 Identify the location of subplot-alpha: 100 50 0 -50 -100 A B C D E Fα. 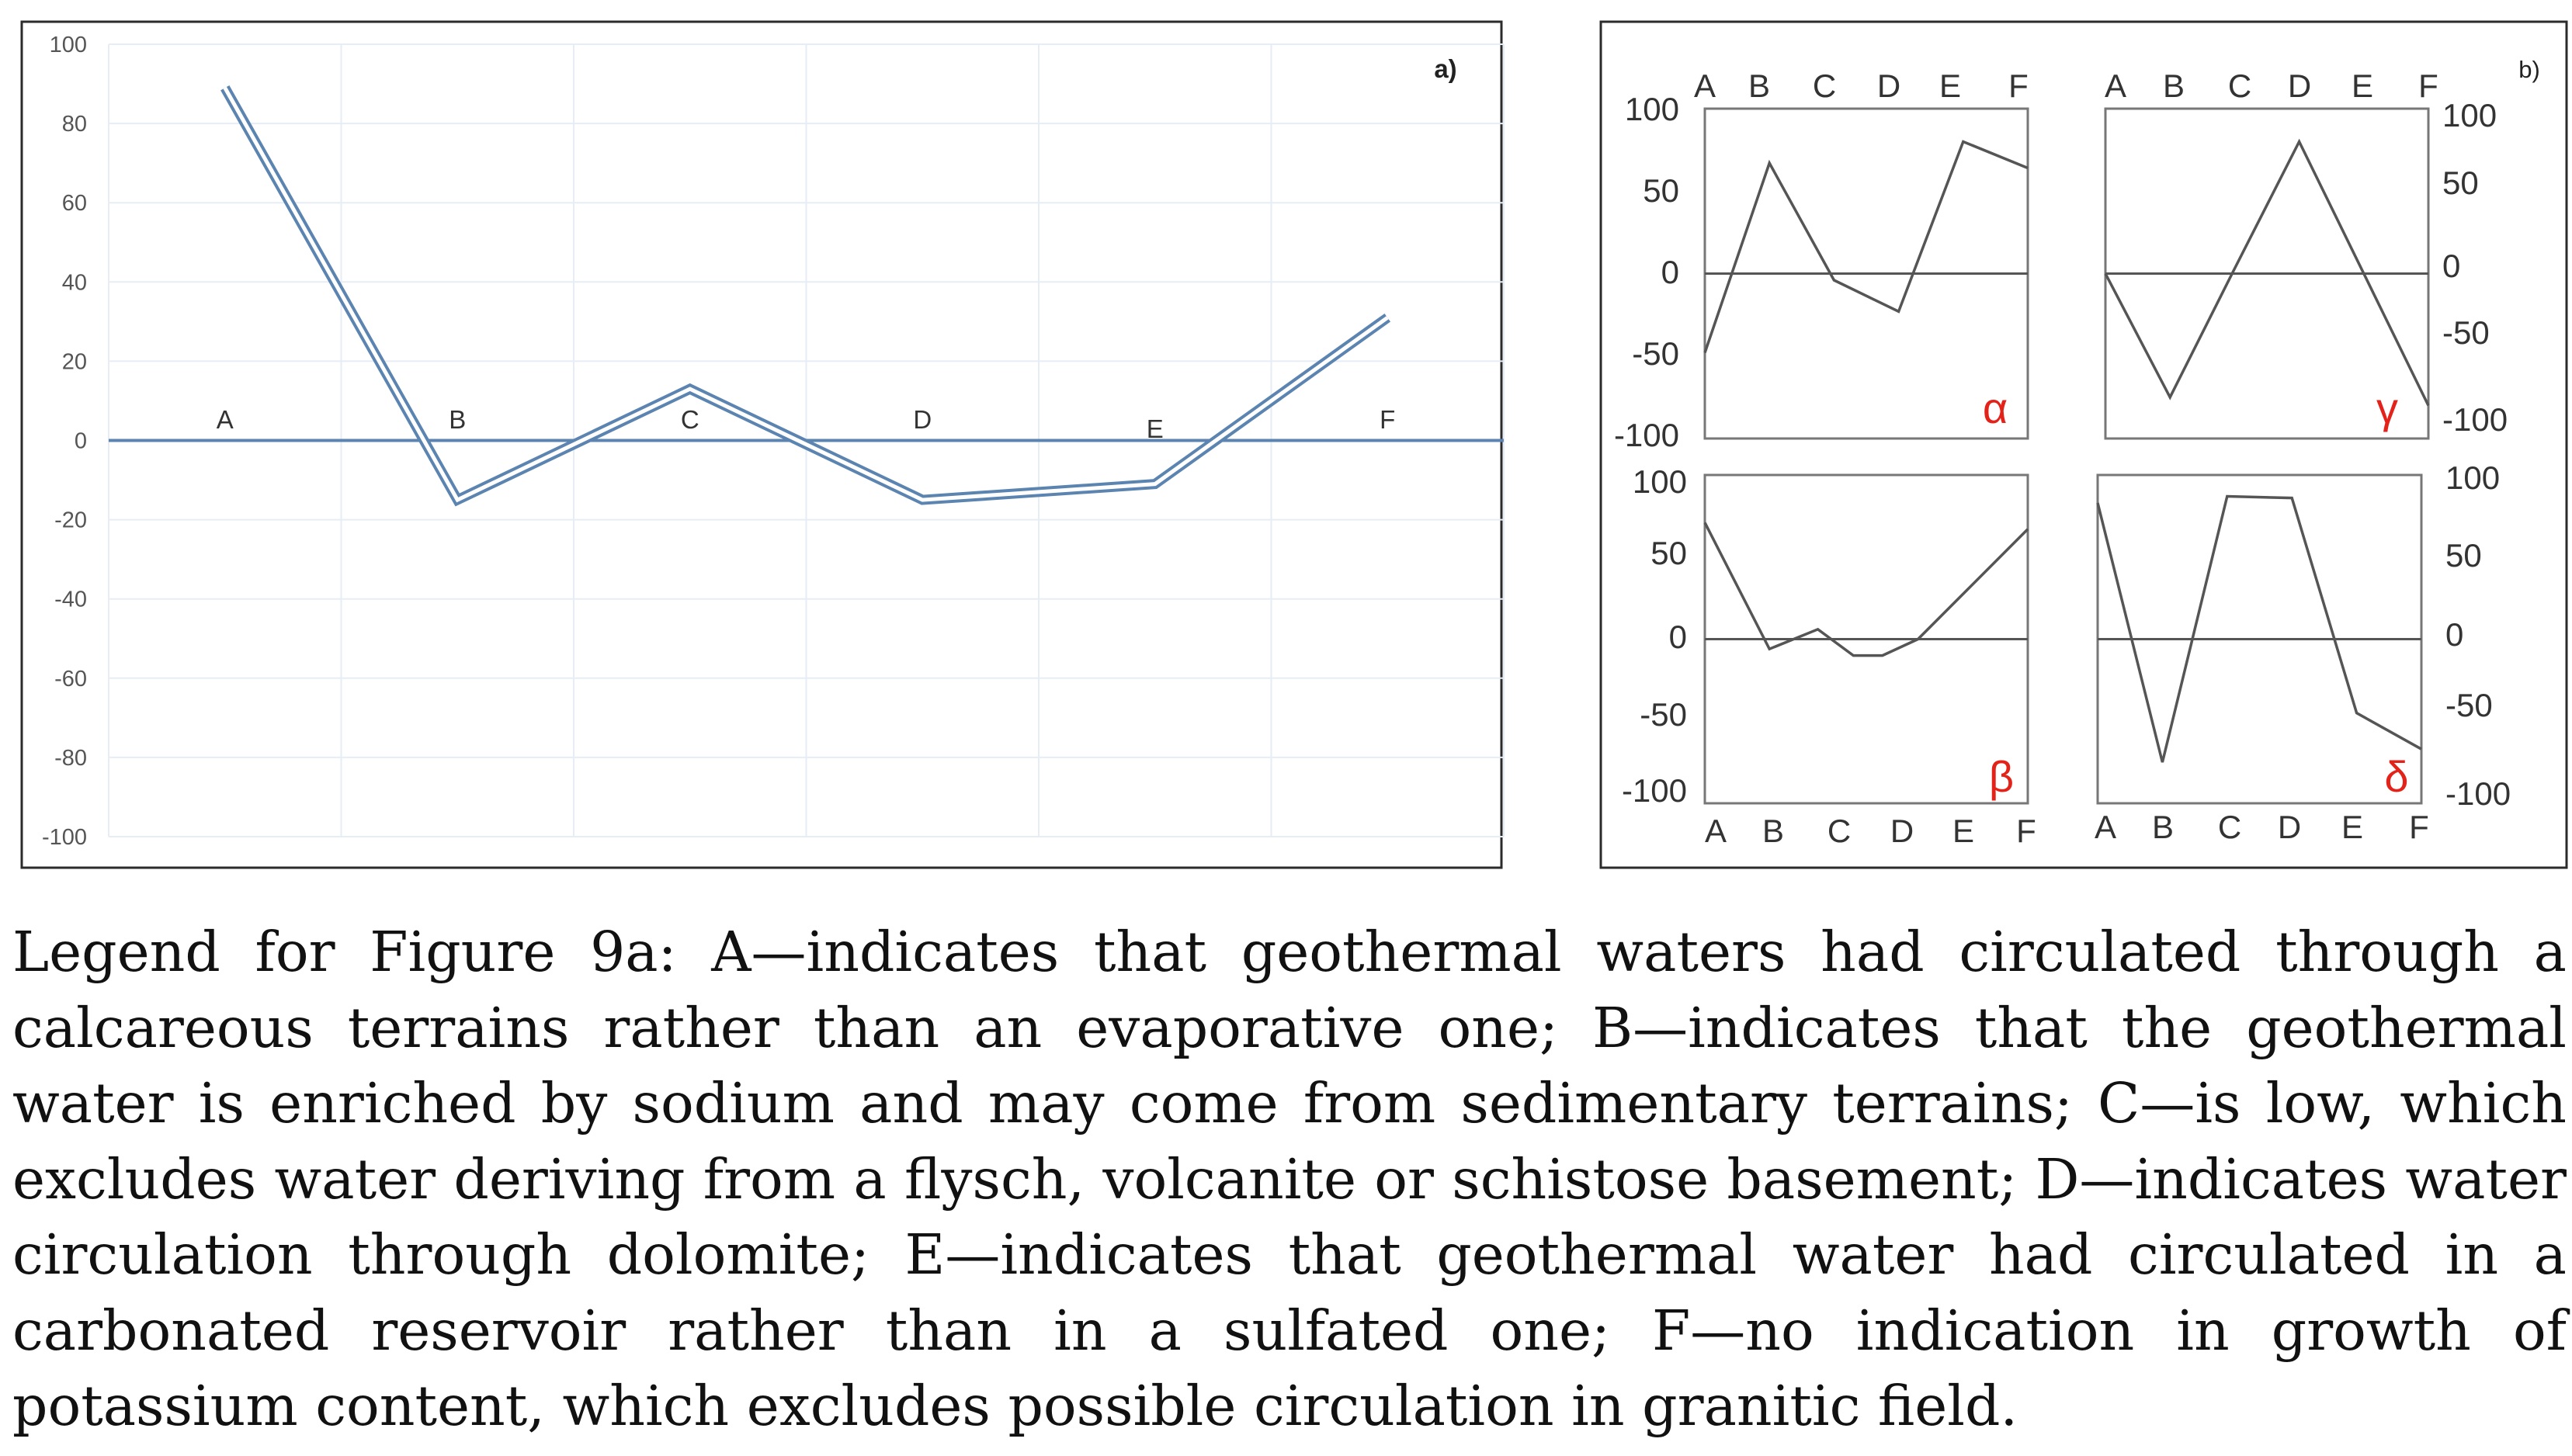
(1821, 260).